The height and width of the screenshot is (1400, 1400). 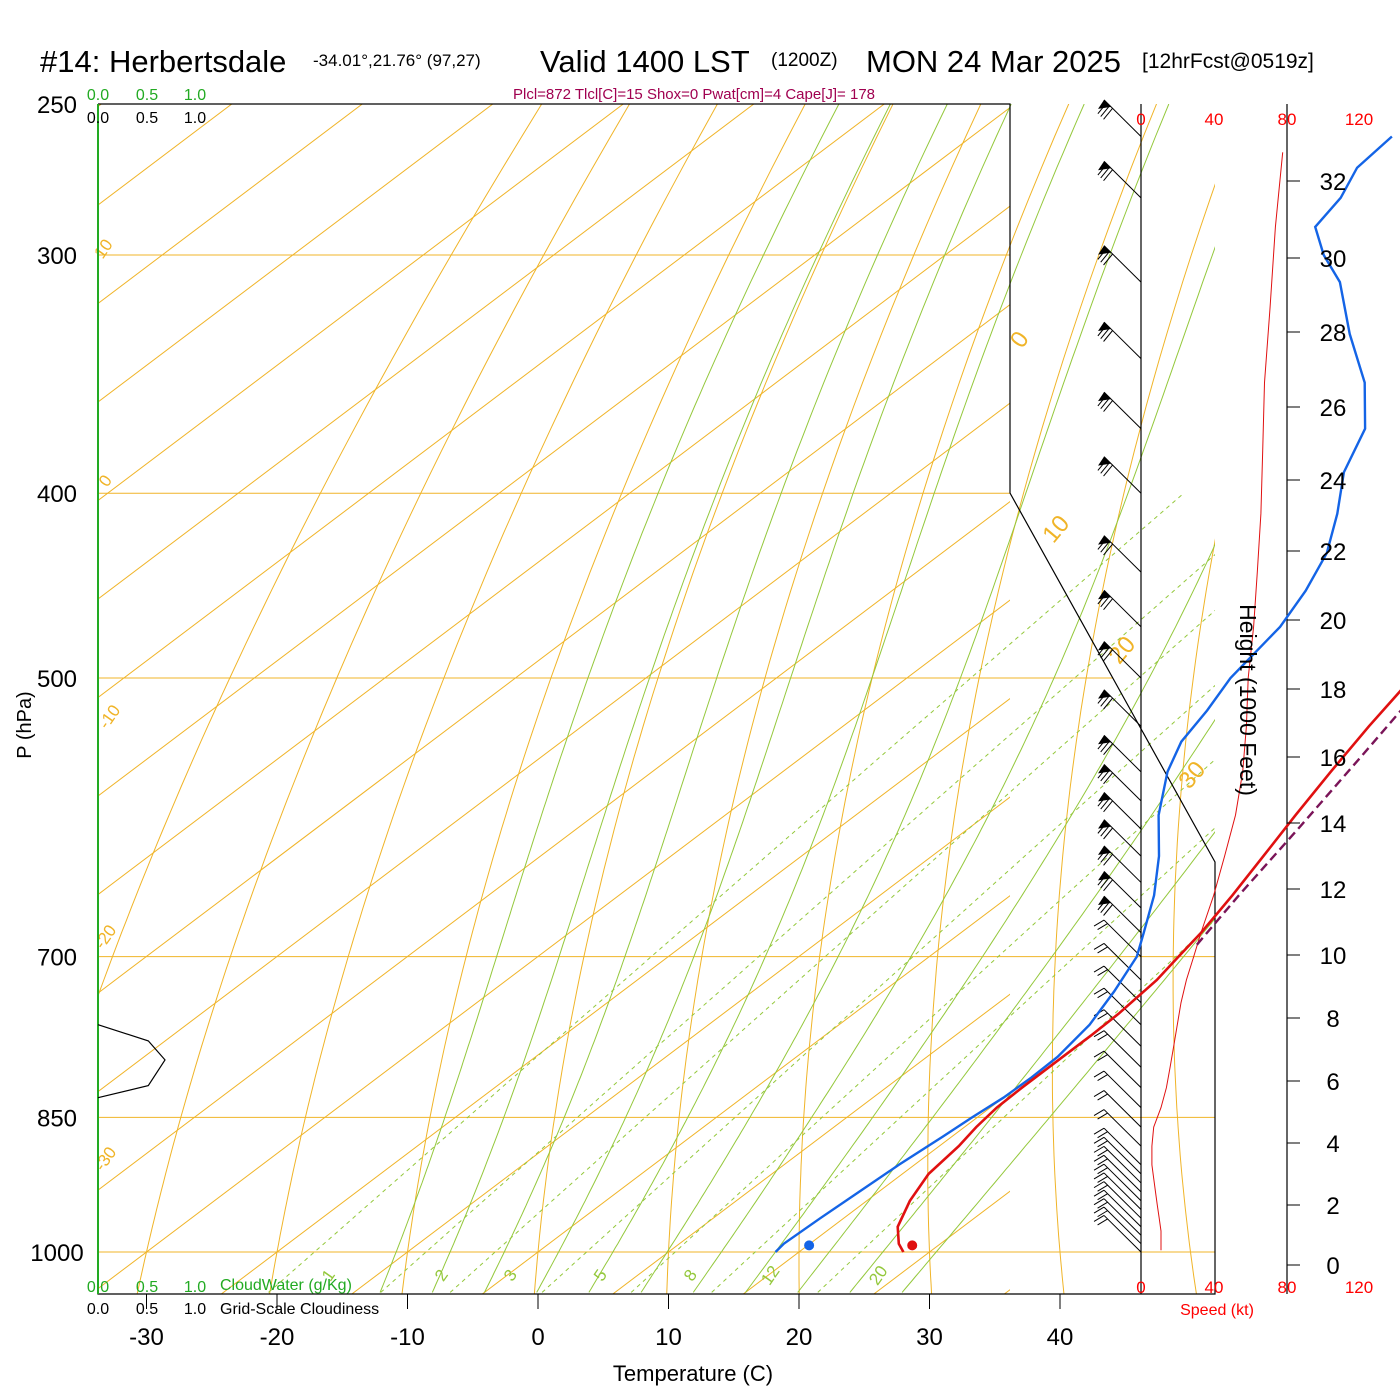 I want to click on temperature-curve, so click(x=1148, y=971).